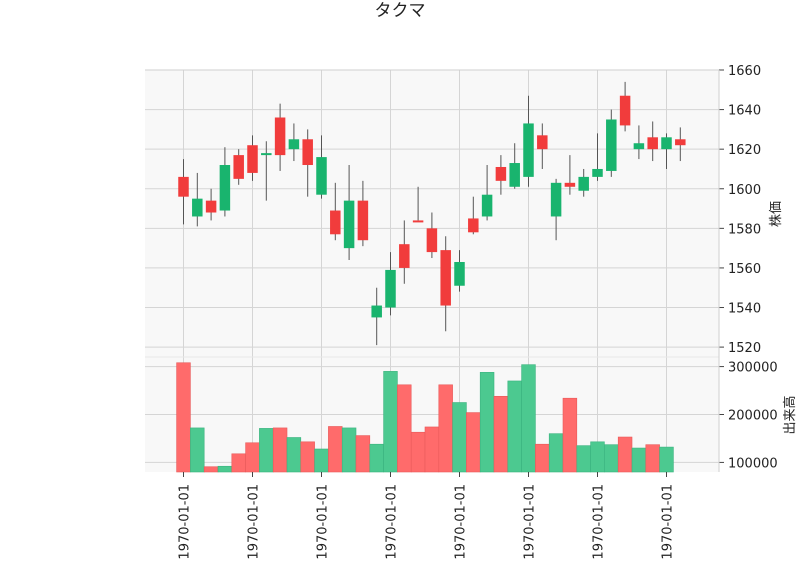  Describe the element at coordinates (790, 414) in the screenshot. I see `volume-axis-label: 出来高` at that location.